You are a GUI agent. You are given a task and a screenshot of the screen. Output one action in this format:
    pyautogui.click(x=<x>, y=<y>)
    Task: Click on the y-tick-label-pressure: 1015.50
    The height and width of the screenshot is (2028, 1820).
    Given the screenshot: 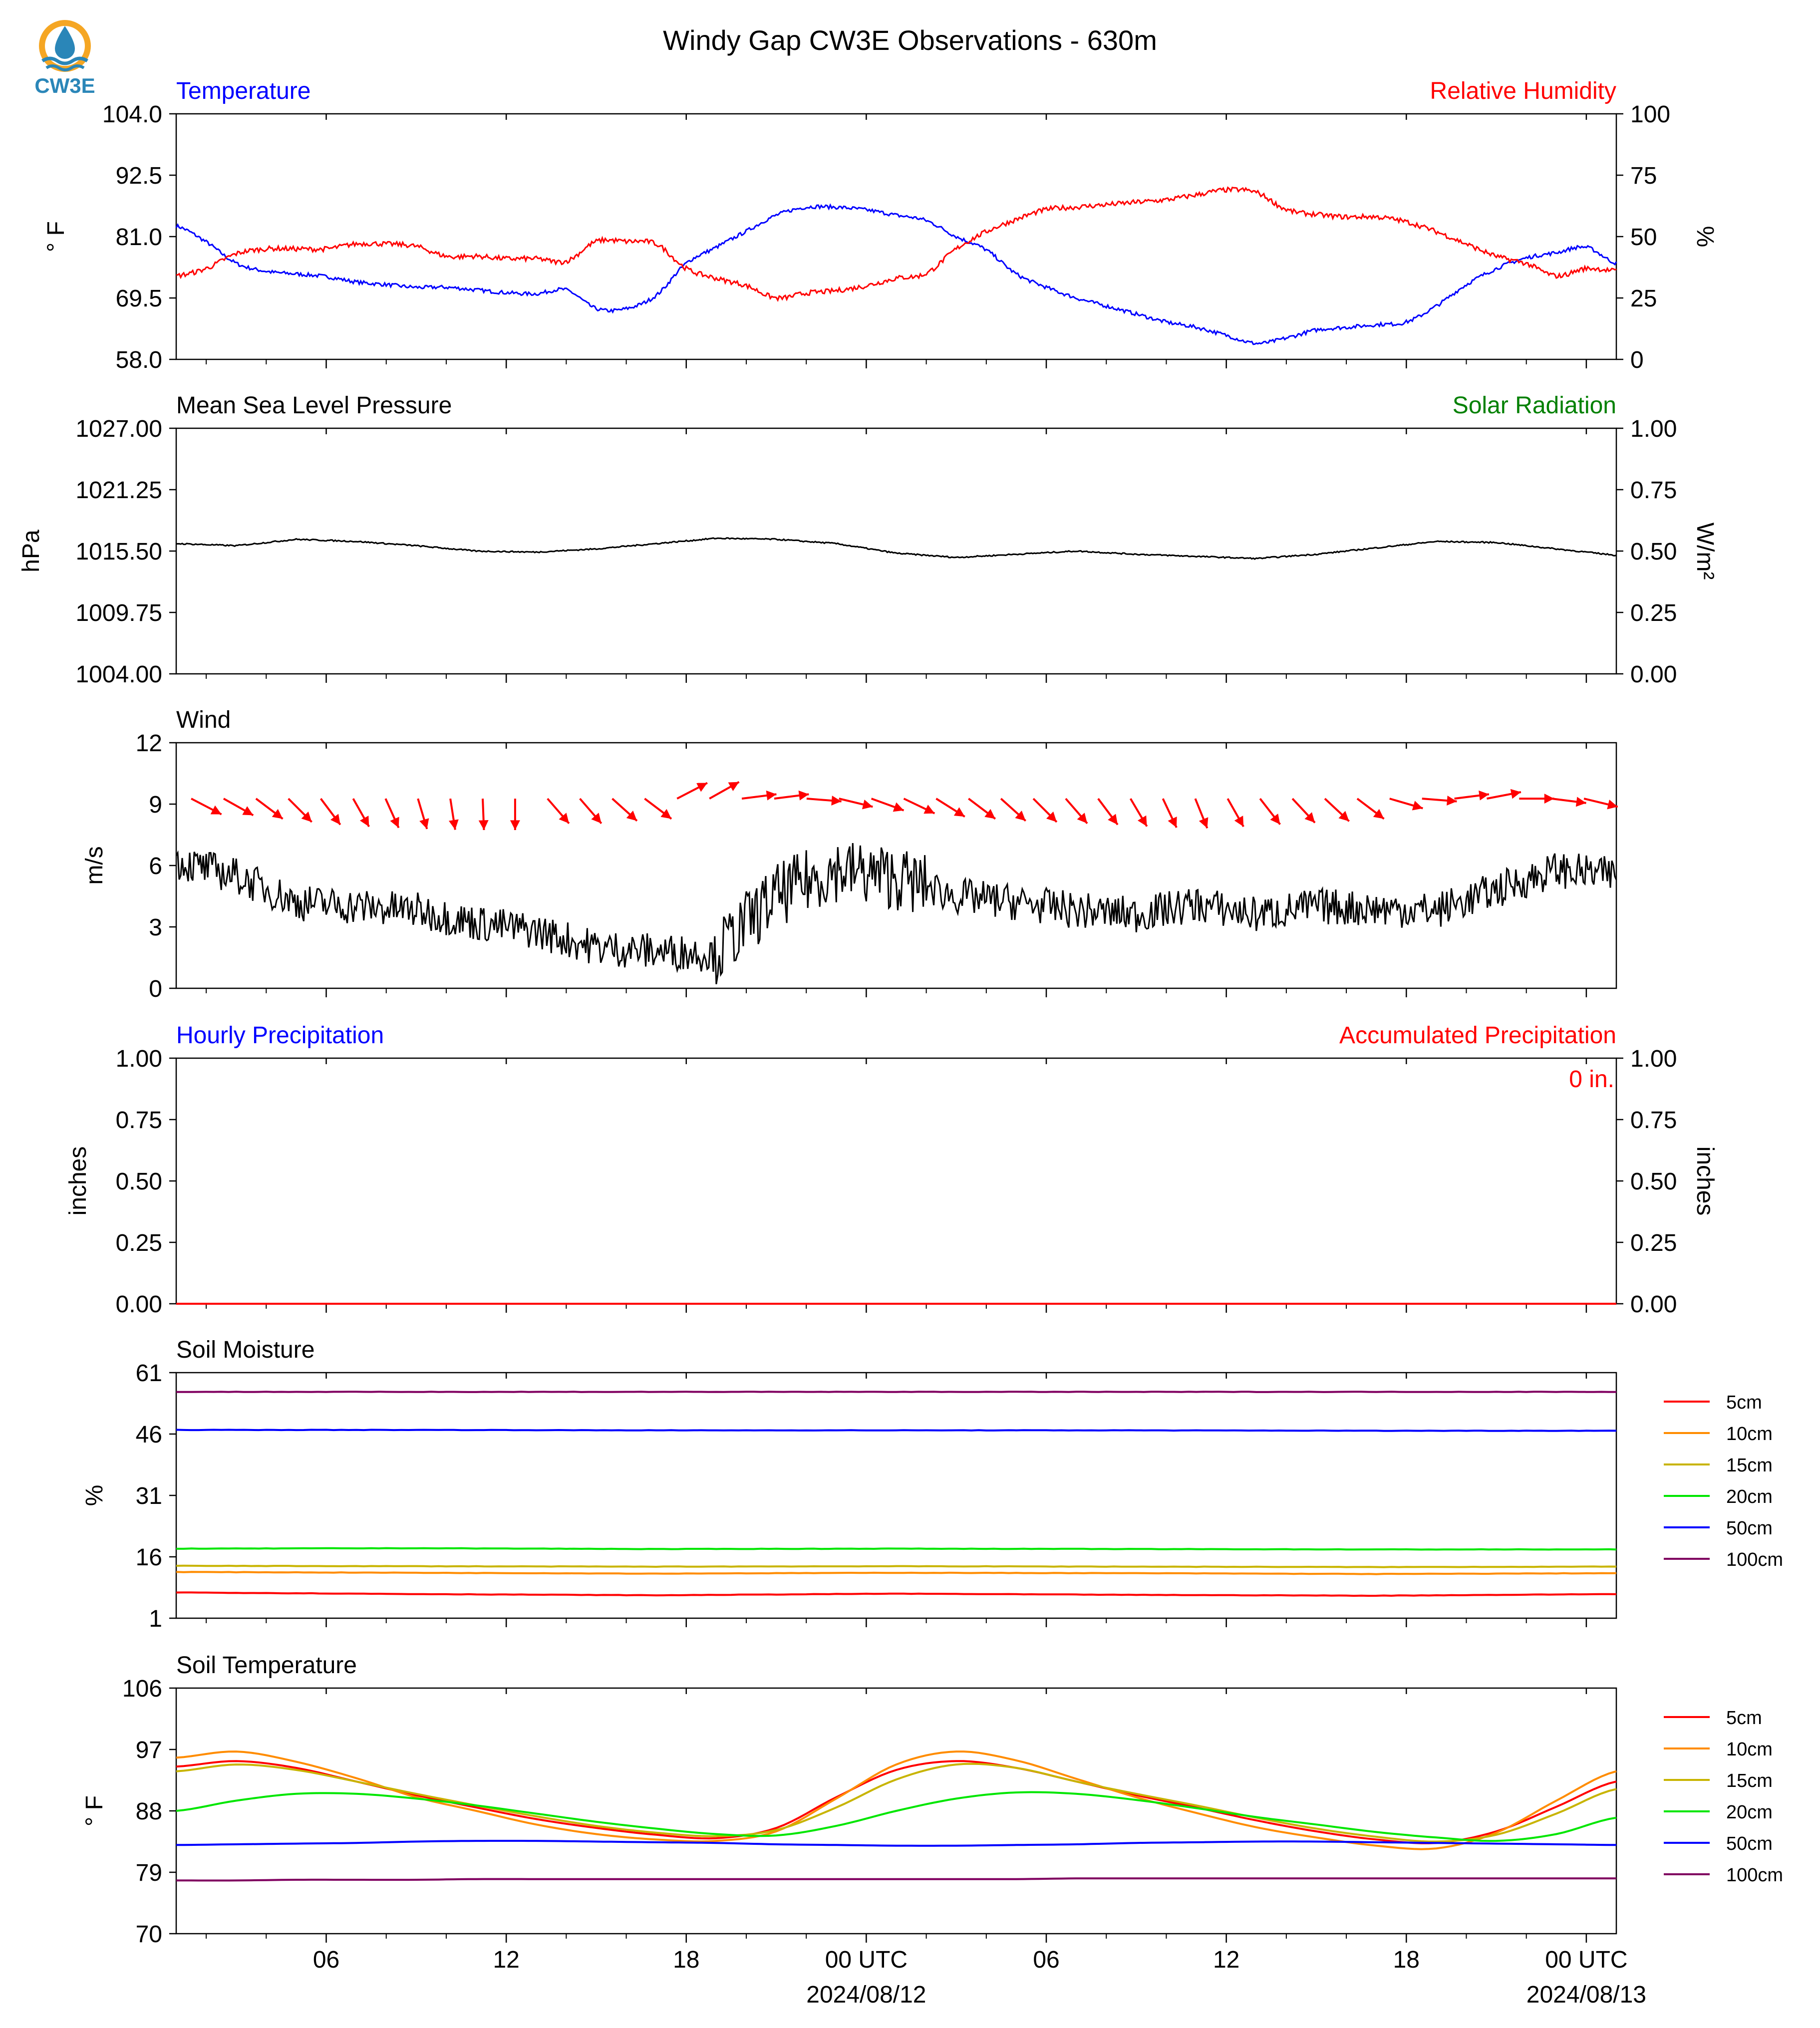 What is the action you would take?
    pyautogui.click(x=118, y=552)
    